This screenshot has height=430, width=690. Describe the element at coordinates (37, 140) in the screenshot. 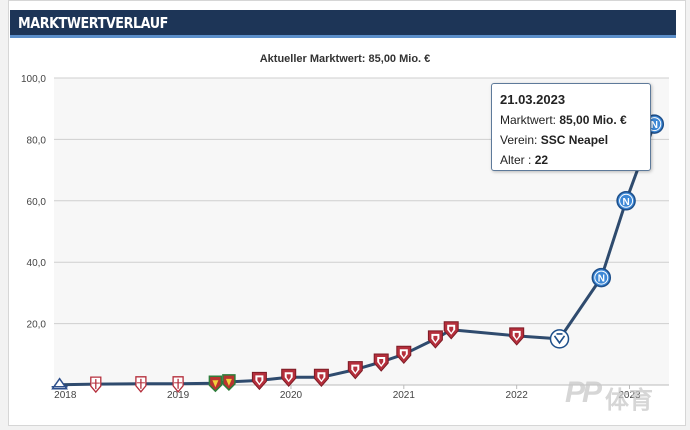

I see `y-tick-label: 80,0` at that location.